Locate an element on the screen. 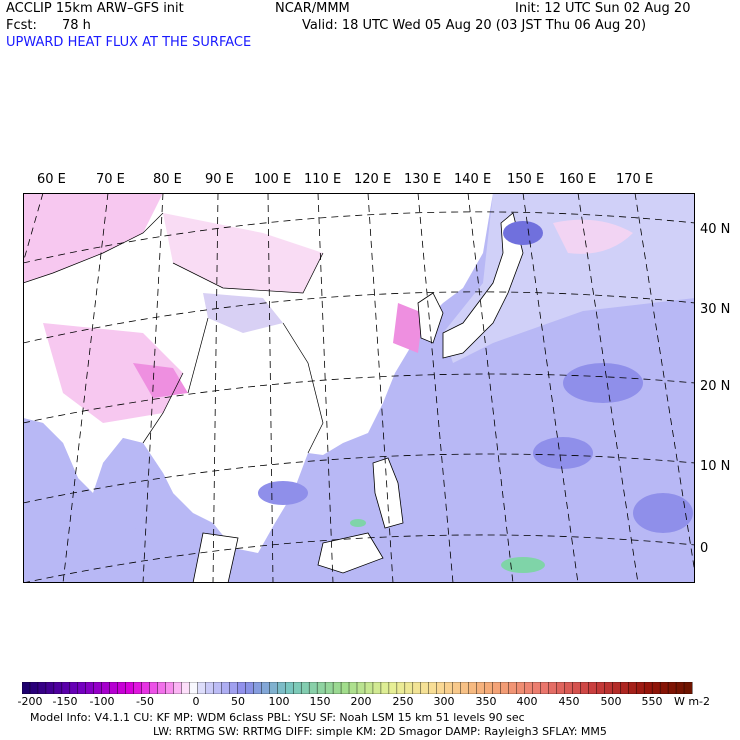 This screenshot has height=740, width=740. colorbar-label: 350 is located at coordinates (486, 701).